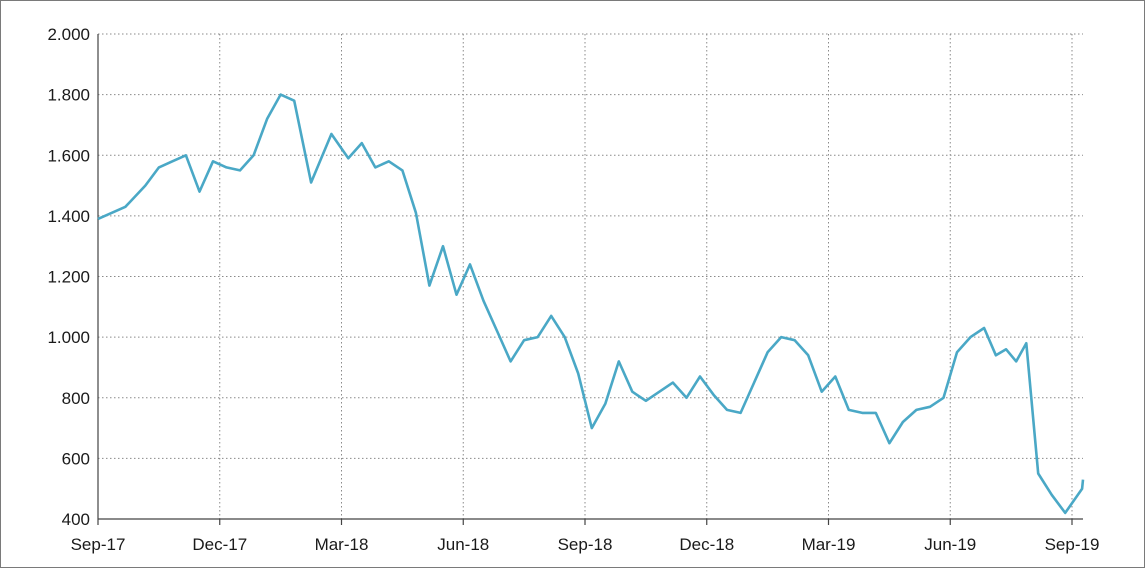  Describe the element at coordinates (950, 544) in the screenshot. I see `x-tick-label: Jun-19` at that location.